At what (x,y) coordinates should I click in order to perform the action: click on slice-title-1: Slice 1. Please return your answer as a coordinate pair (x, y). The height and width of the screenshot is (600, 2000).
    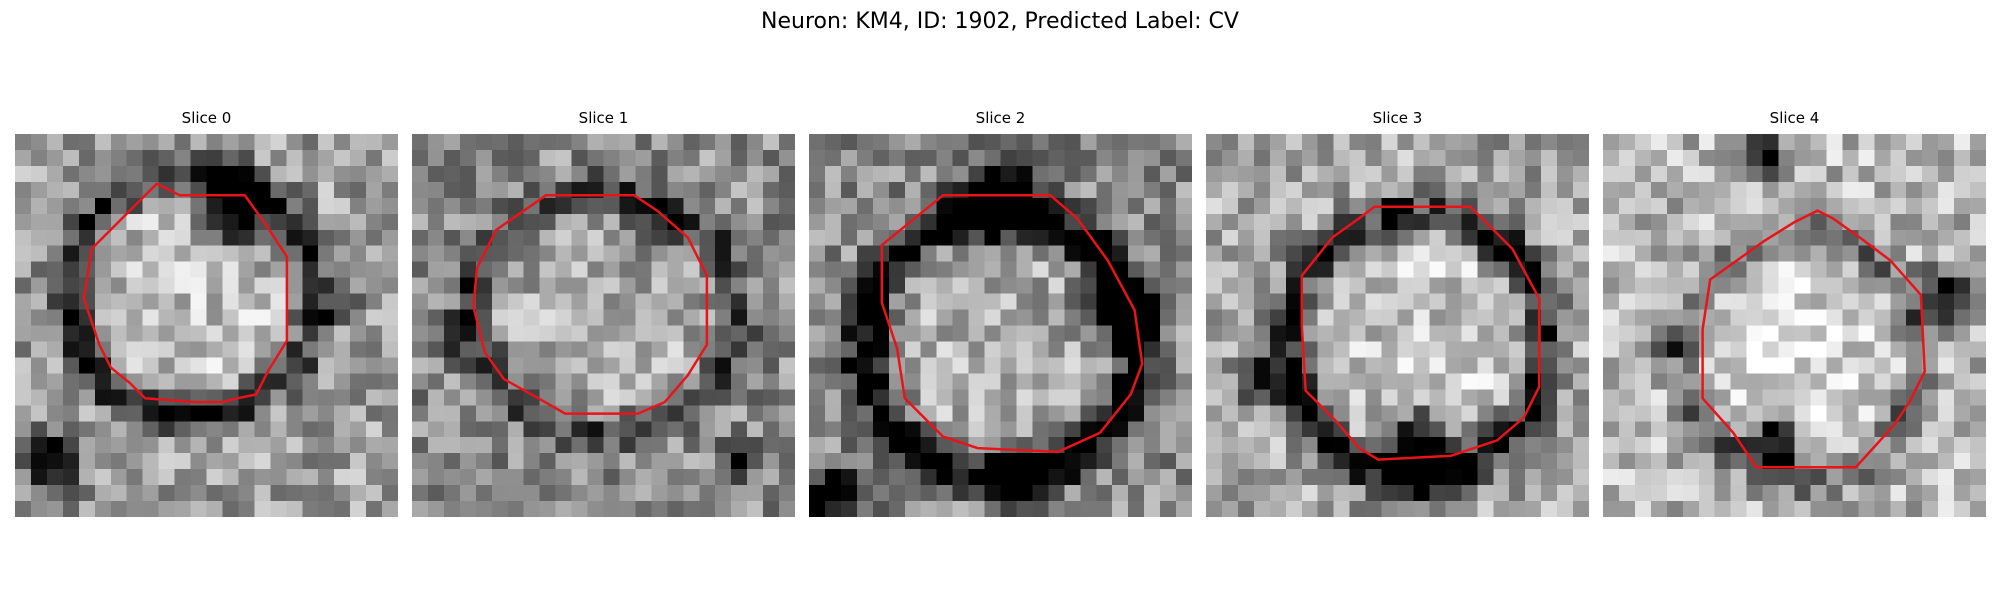
    Looking at the image, I should click on (603, 118).